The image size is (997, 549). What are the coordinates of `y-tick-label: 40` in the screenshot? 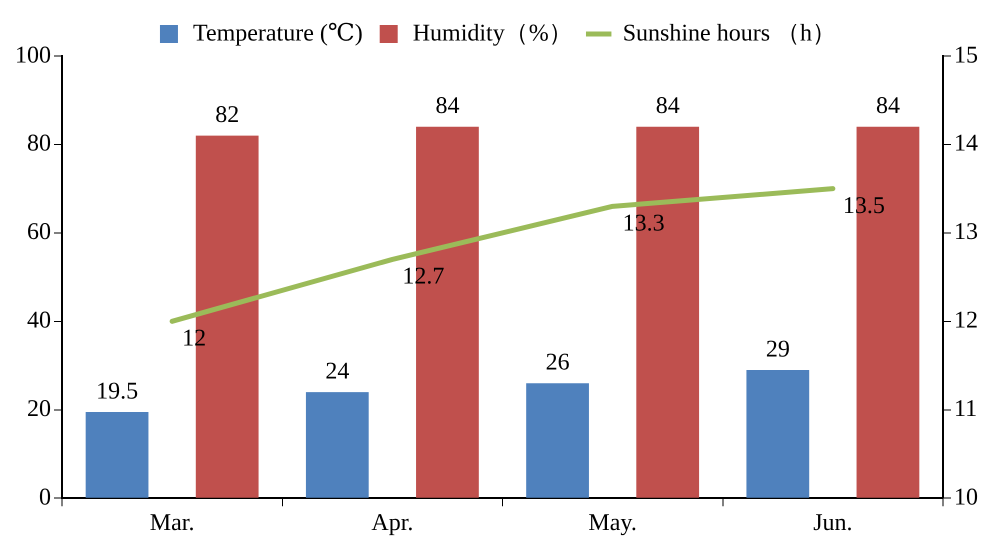 It's located at (39, 321).